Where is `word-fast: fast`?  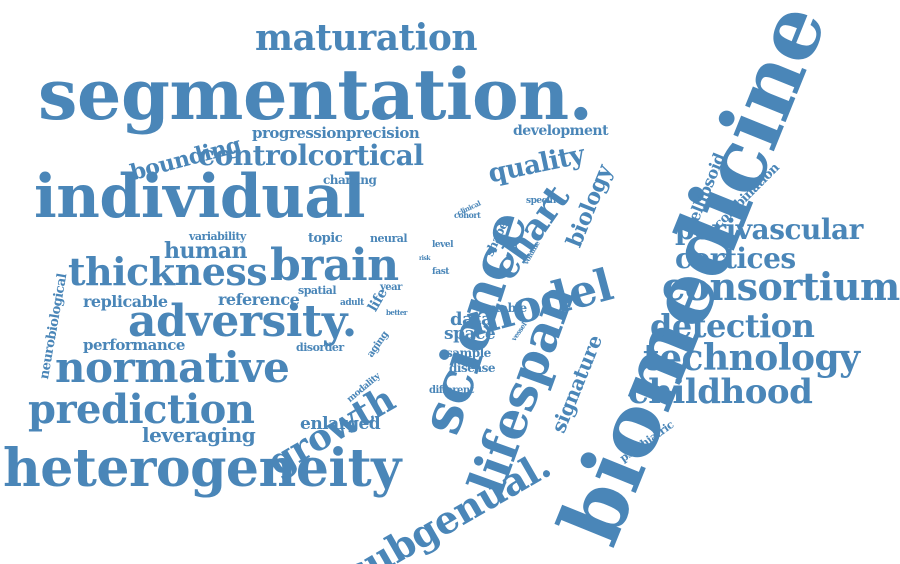 word-fast: fast is located at coordinates (440, 272).